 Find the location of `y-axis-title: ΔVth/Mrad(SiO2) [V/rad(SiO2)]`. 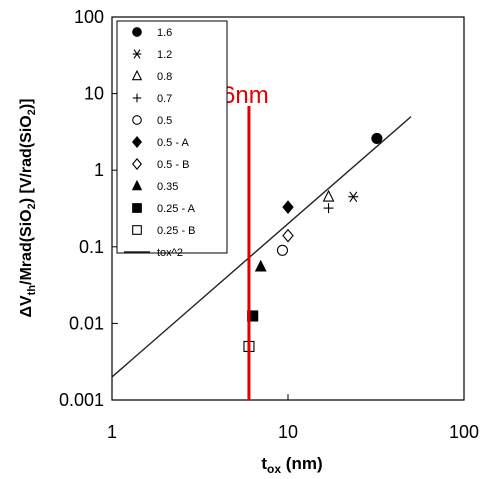

y-axis-title: ΔVth/Mrad(SiO2) [V/rad(SiO2)] is located at coordinates (28, 207).